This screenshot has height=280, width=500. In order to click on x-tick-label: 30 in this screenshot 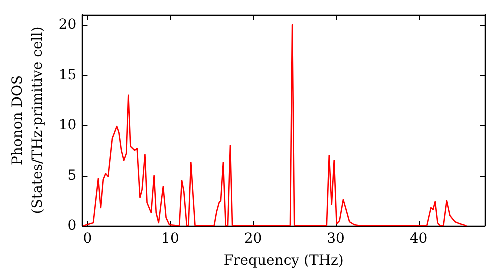, I will do `click(336, 239)`.